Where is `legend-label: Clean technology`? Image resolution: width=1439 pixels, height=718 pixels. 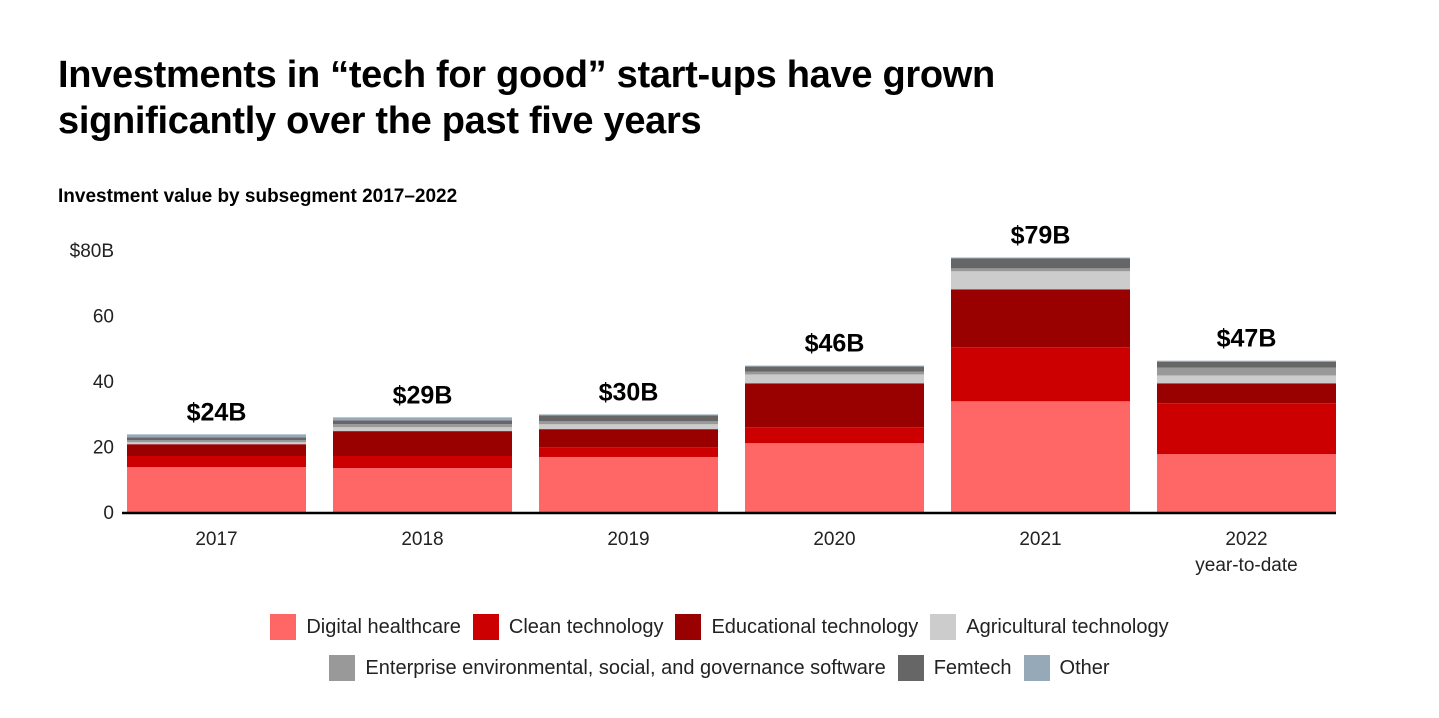 legend-label: Clean technology is located at coordinates (586, 626).